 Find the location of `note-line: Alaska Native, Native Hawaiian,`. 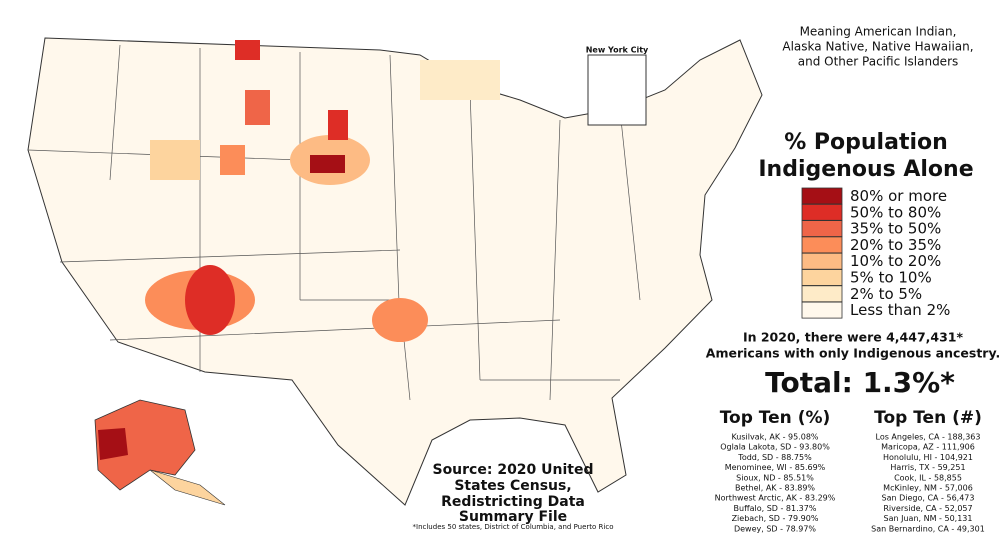

note-line: Alaska Native, Native Hawaiian, is located at coordinates (877, 47).